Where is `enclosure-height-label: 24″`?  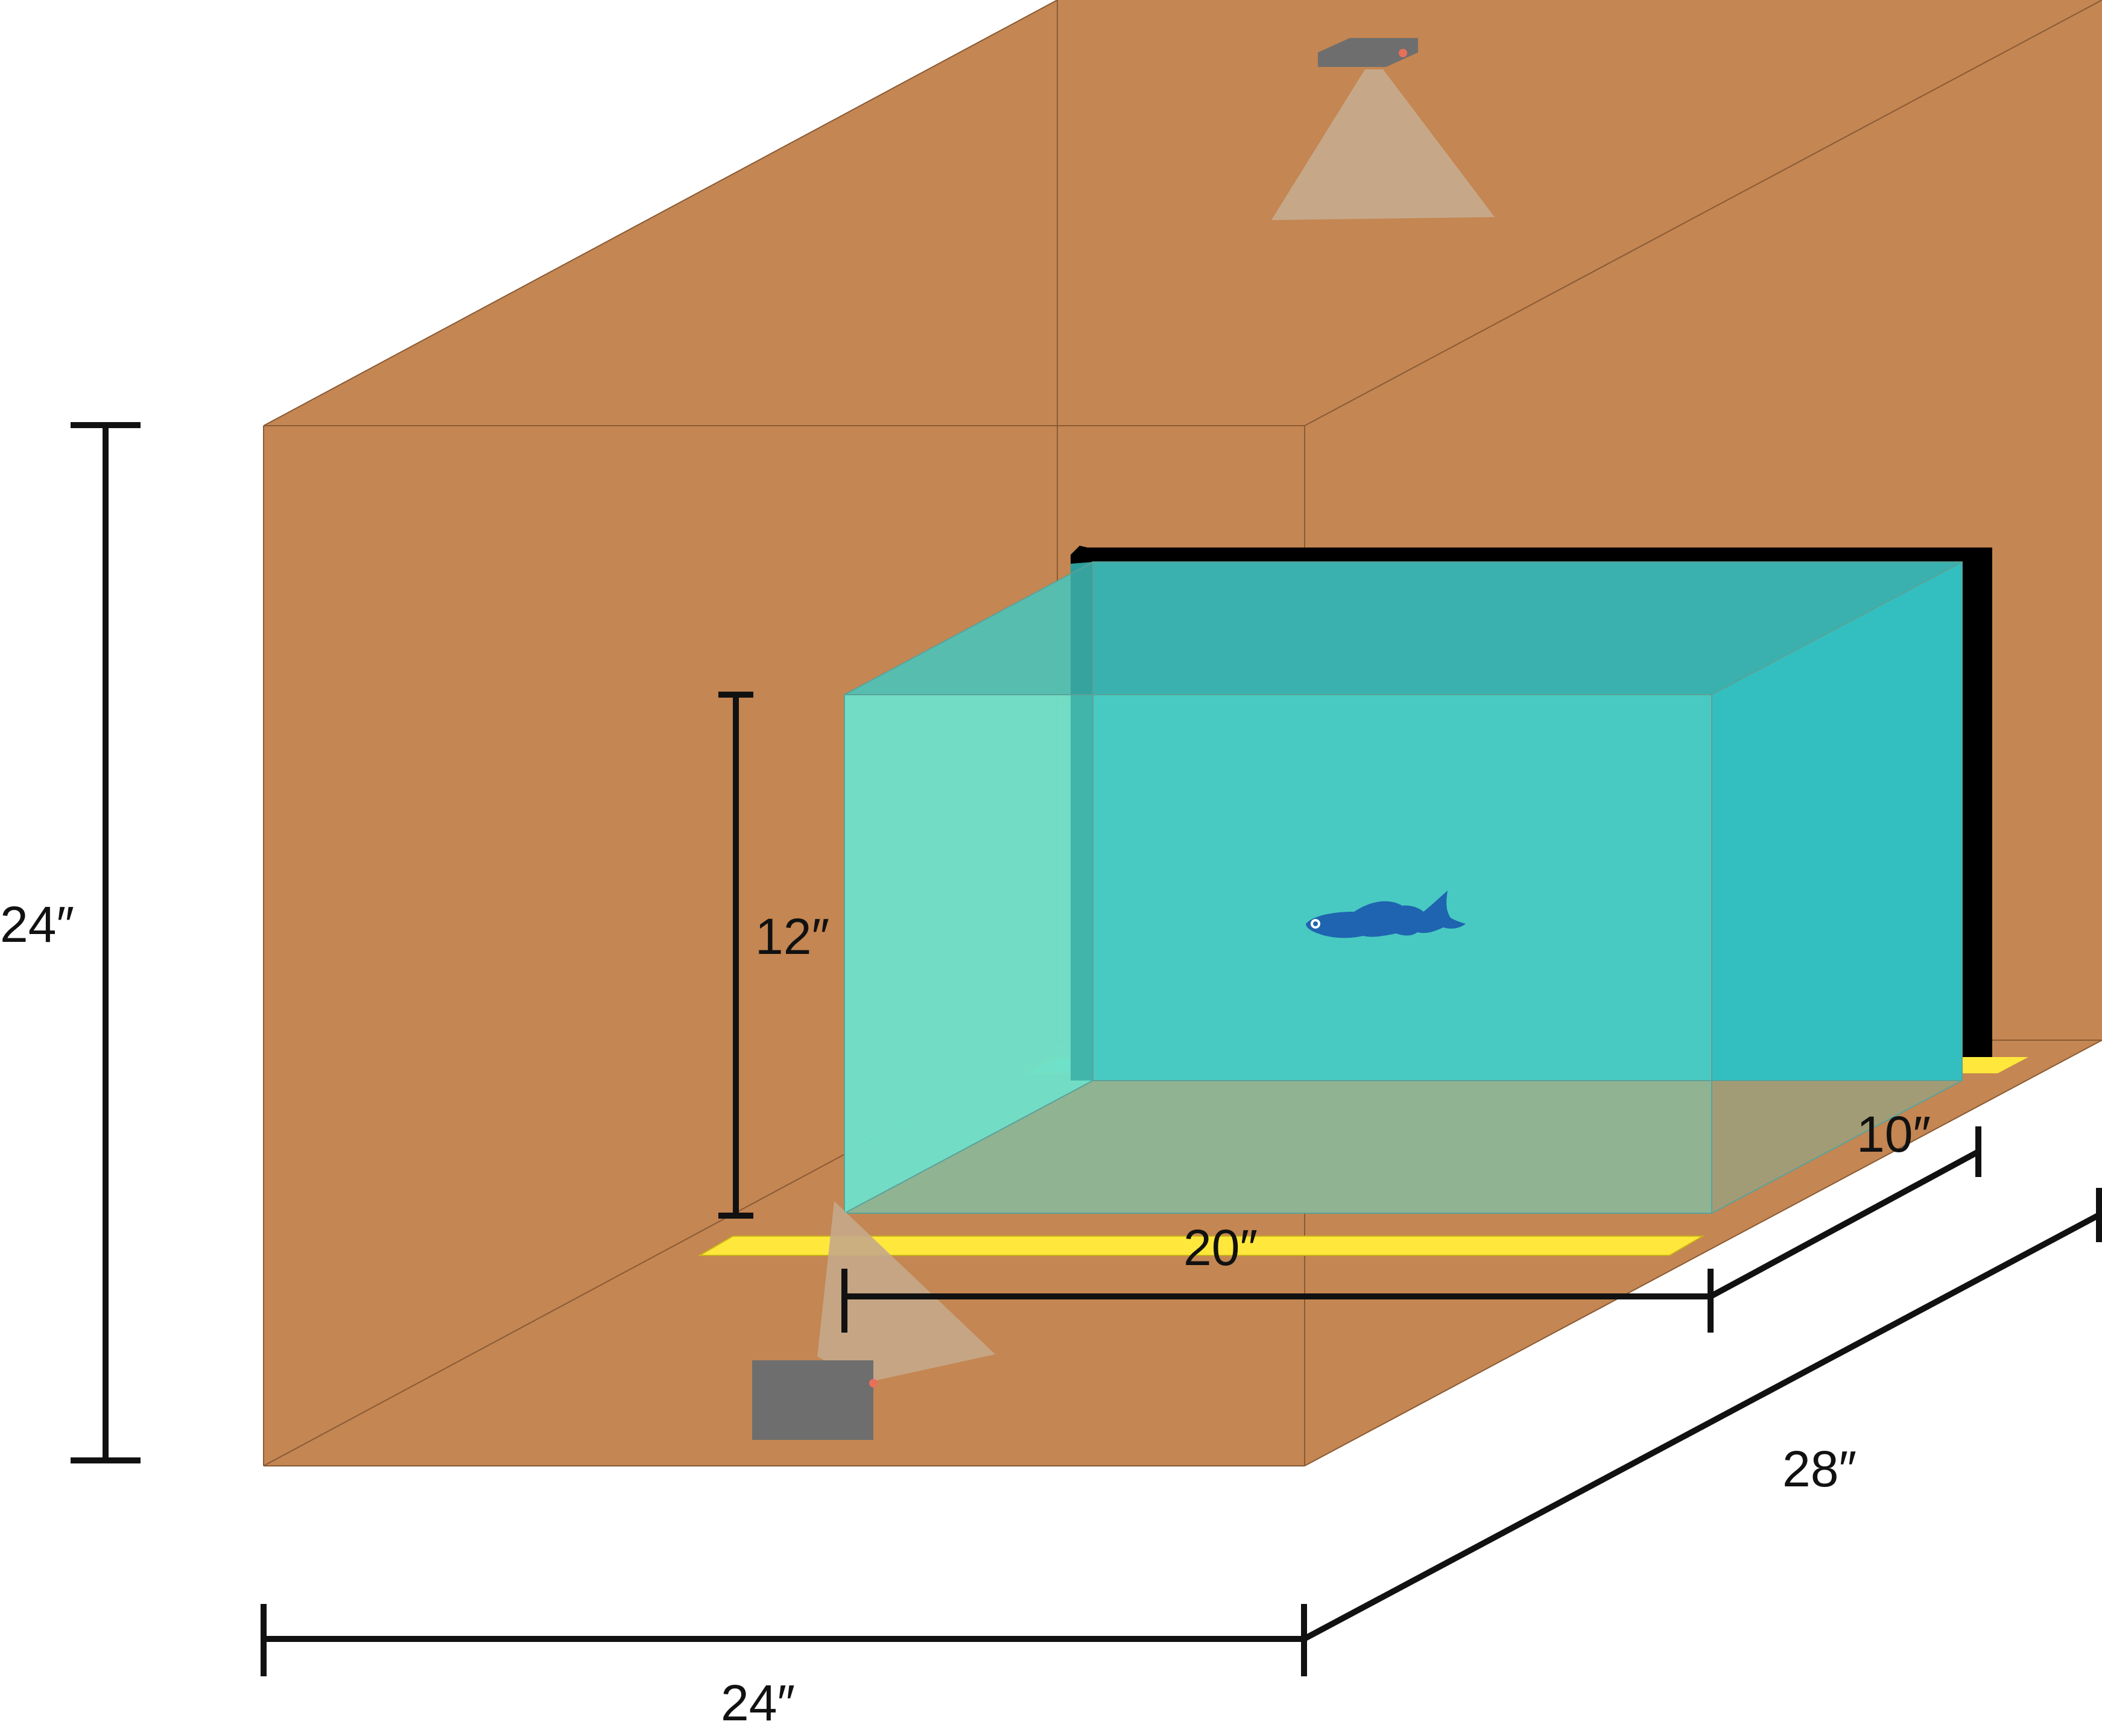 enclosure-height-label: 24″ is located at coordinates (37, 924).